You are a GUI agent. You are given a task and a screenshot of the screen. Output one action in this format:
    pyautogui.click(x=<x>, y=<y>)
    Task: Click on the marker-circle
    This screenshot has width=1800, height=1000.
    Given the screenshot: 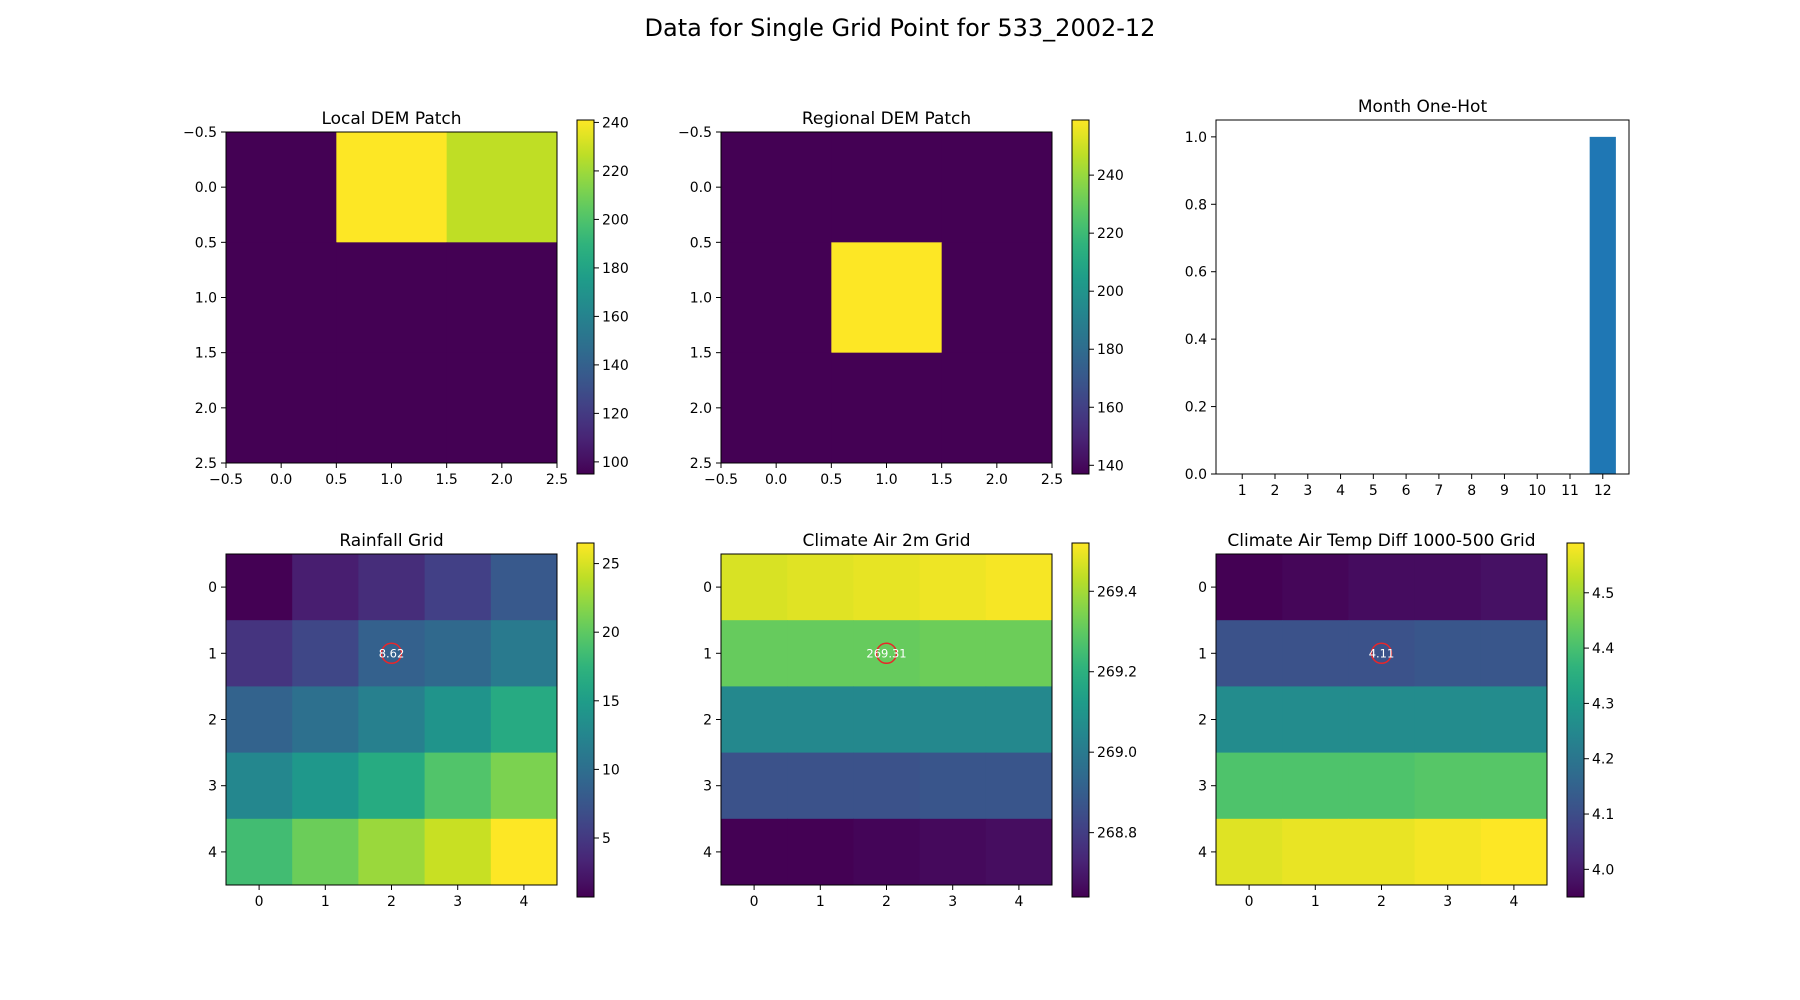 What is the action you would take?
    pyautogui.click(x=391, y=653)
    